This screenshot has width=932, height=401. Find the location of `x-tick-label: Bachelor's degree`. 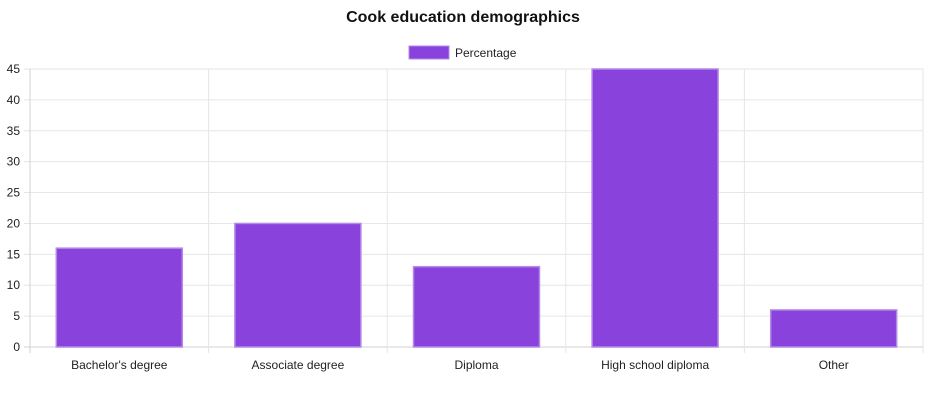

x-tick-label: Bachelor's degree is located at coordinates (119, 365).